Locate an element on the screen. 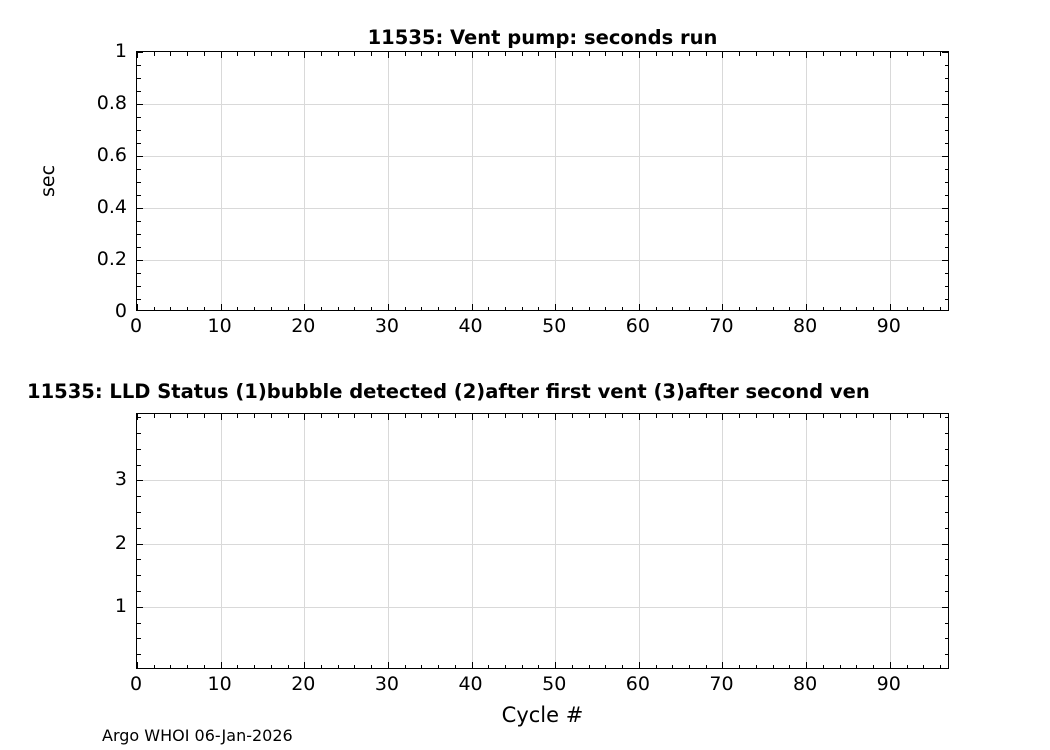 The height and width of the screenshot is (750, 1050). x-tick-label: 50 is located at coordinates (554, 684).